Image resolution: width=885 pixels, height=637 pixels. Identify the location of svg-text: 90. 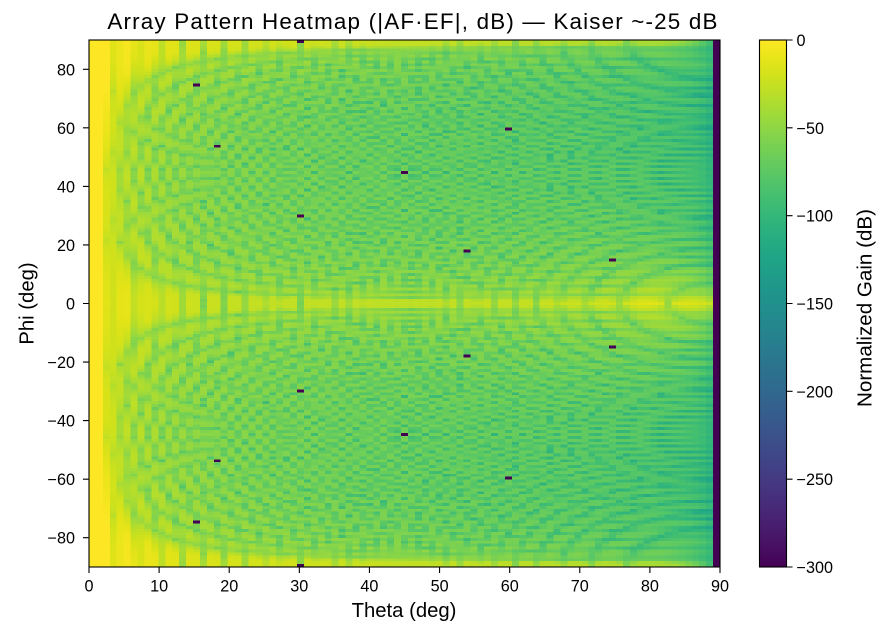
(720, 587).